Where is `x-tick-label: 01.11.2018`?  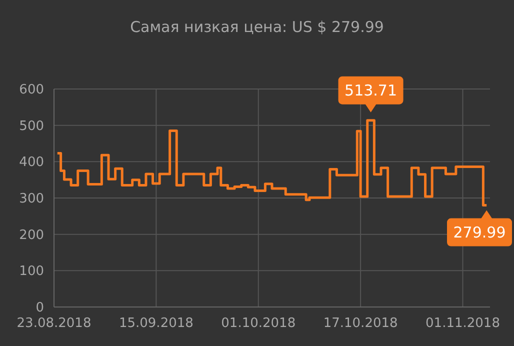 x-tick-label: 01.11.2018 is located at coordinates (463, 323).